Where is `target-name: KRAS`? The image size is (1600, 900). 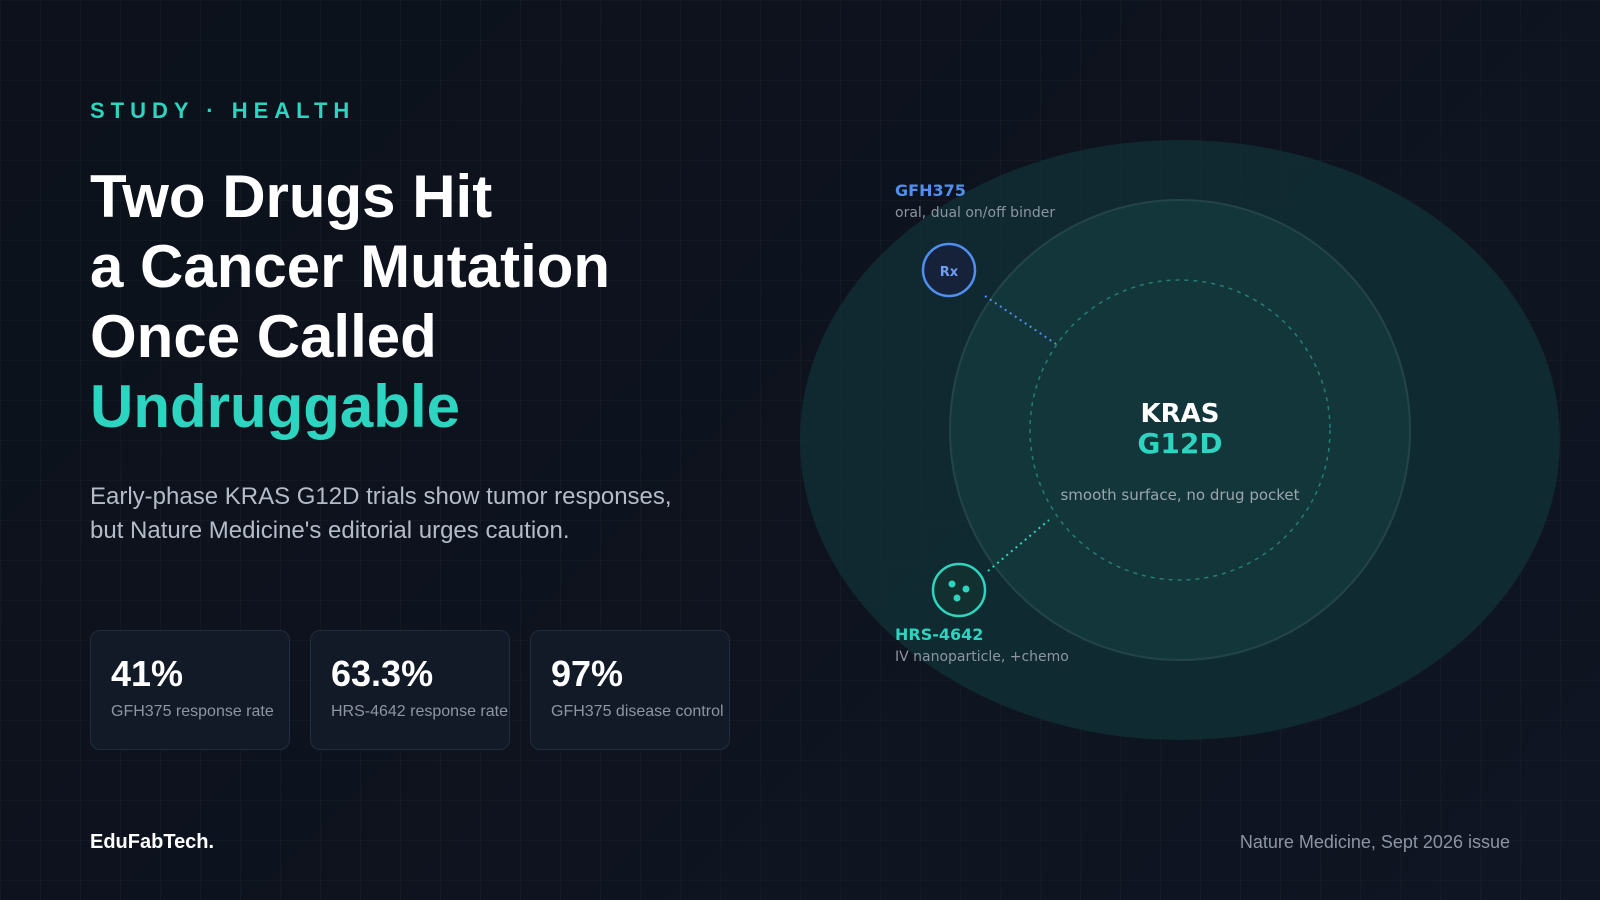 target-name: KRAS is located at coordinates (1179, 414).